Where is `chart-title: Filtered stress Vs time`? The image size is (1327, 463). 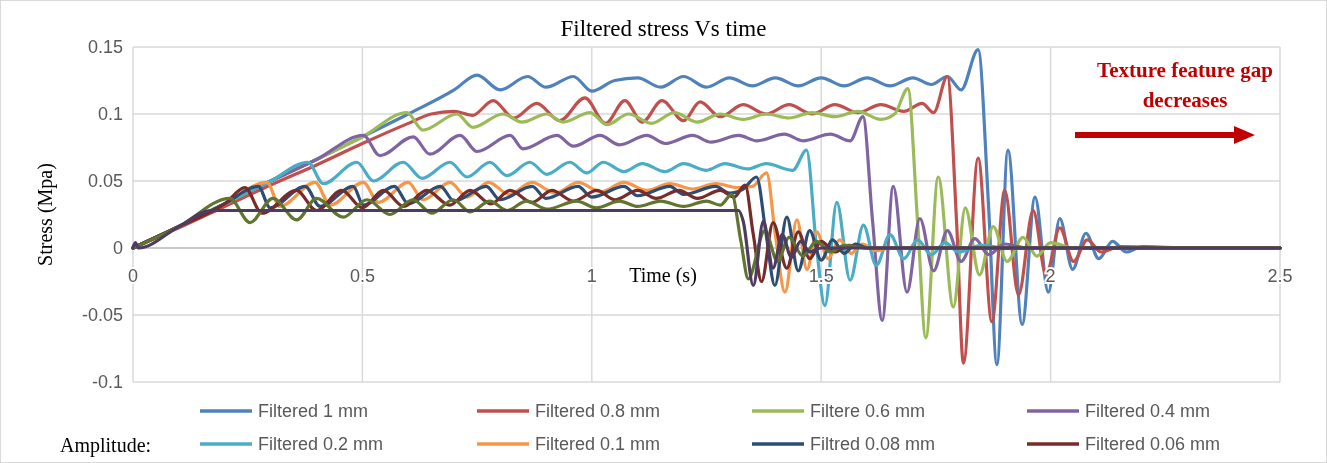 chart-title: Filtered stress Vs time is located at coordinates (663, 28).